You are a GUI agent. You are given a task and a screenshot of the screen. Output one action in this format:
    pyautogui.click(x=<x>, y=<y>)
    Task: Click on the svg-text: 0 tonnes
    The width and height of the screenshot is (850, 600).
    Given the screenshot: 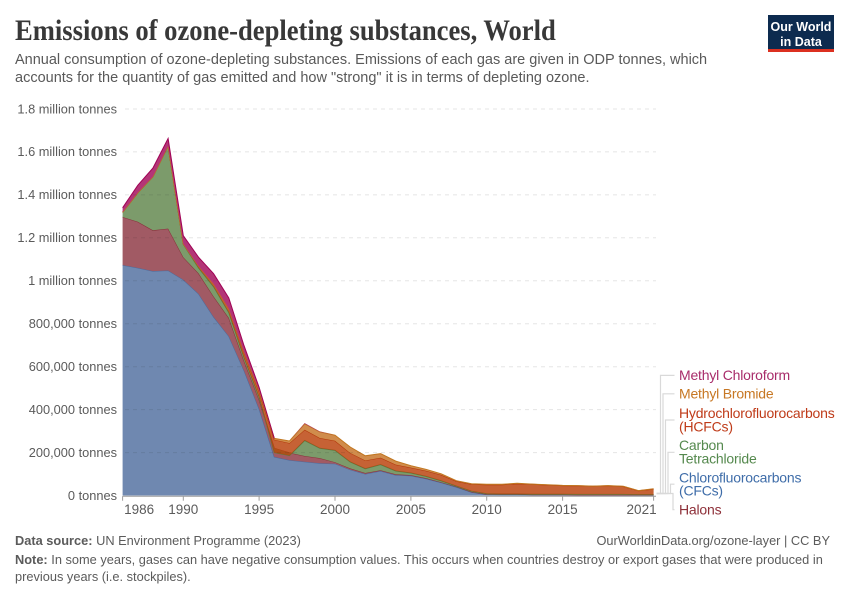 What is the action you would take?
    pyautogui.click(x=92, y=495)
    